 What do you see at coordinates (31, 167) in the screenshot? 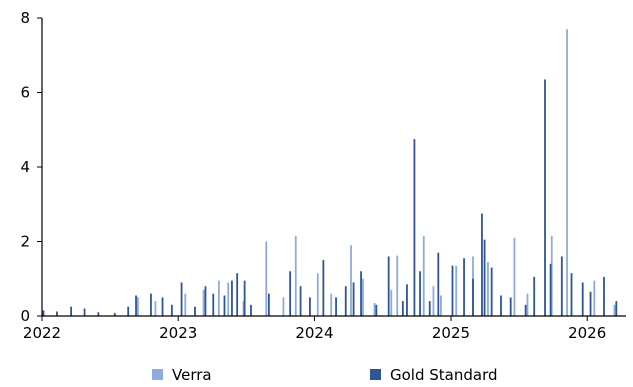
I see `y-axis-ticks: 0 2 4 6 8` at bounding box center [31, 167].